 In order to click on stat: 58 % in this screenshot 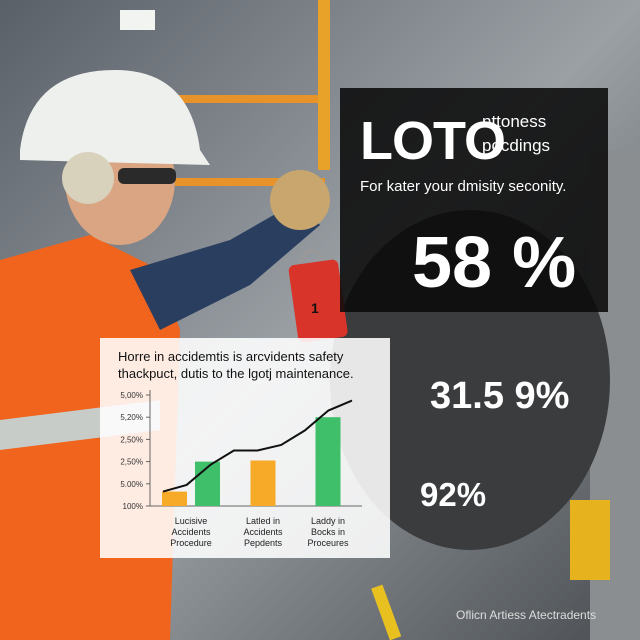, I will do `click(494, 263)`.